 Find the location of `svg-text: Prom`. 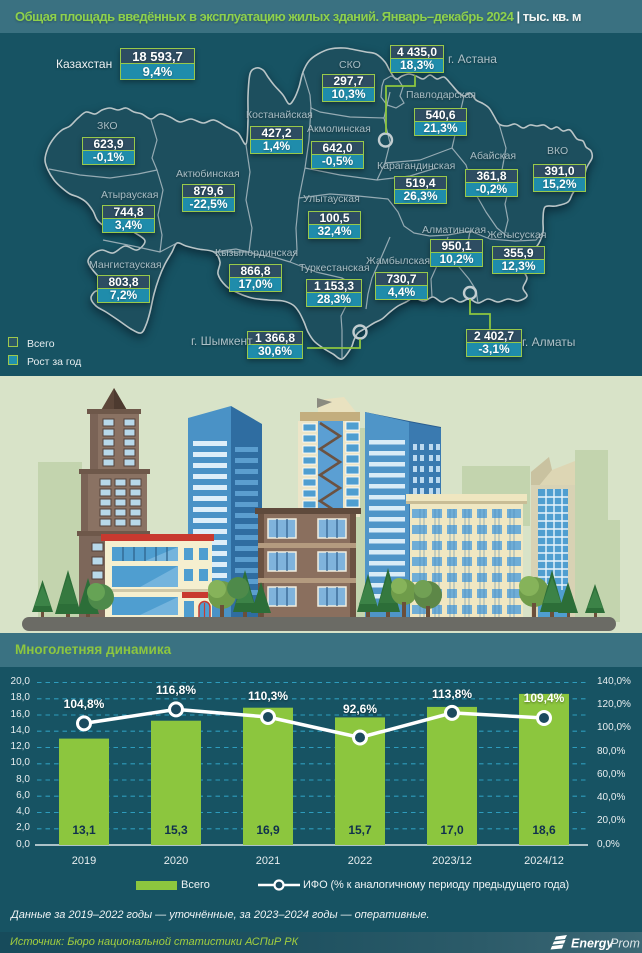

svg-text: Prom is located at coordinates (625, 944).